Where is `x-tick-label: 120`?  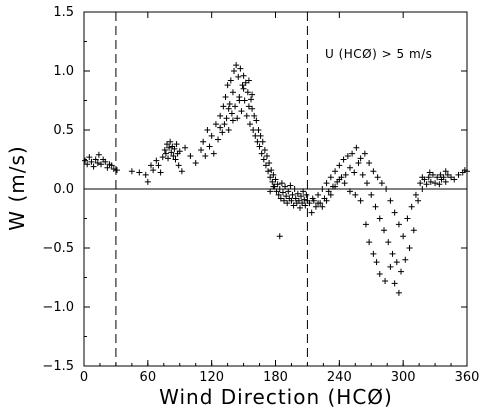 x-tick-label: 120 is located at coordinates (211, 377).